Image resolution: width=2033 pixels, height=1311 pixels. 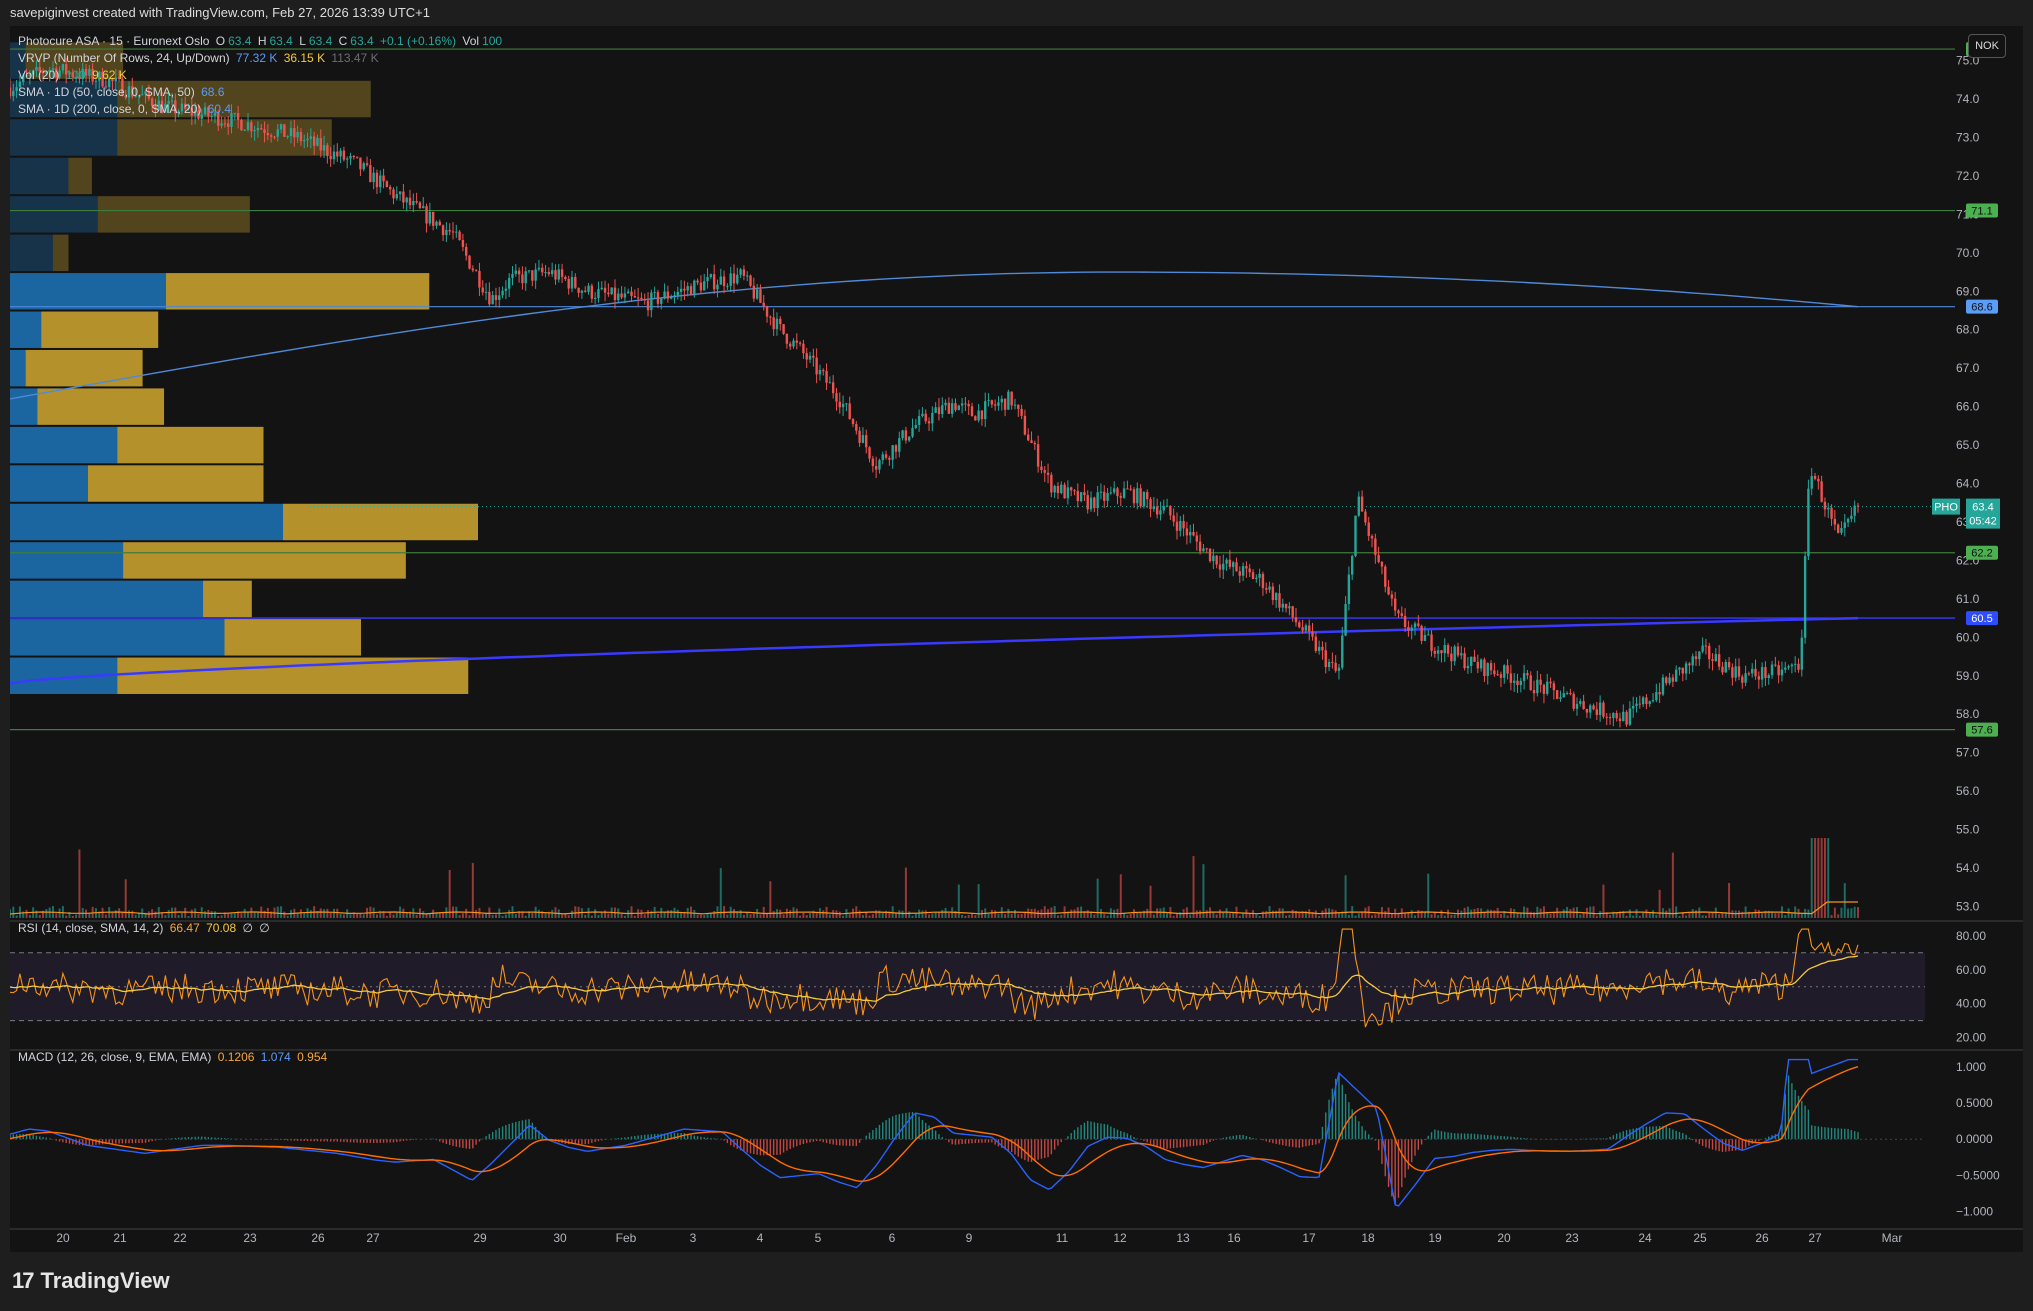 What do you see at coordinates (934, 978) in the screenshot?
I see `rsi-ma-line` at bounding box center [934, 978].